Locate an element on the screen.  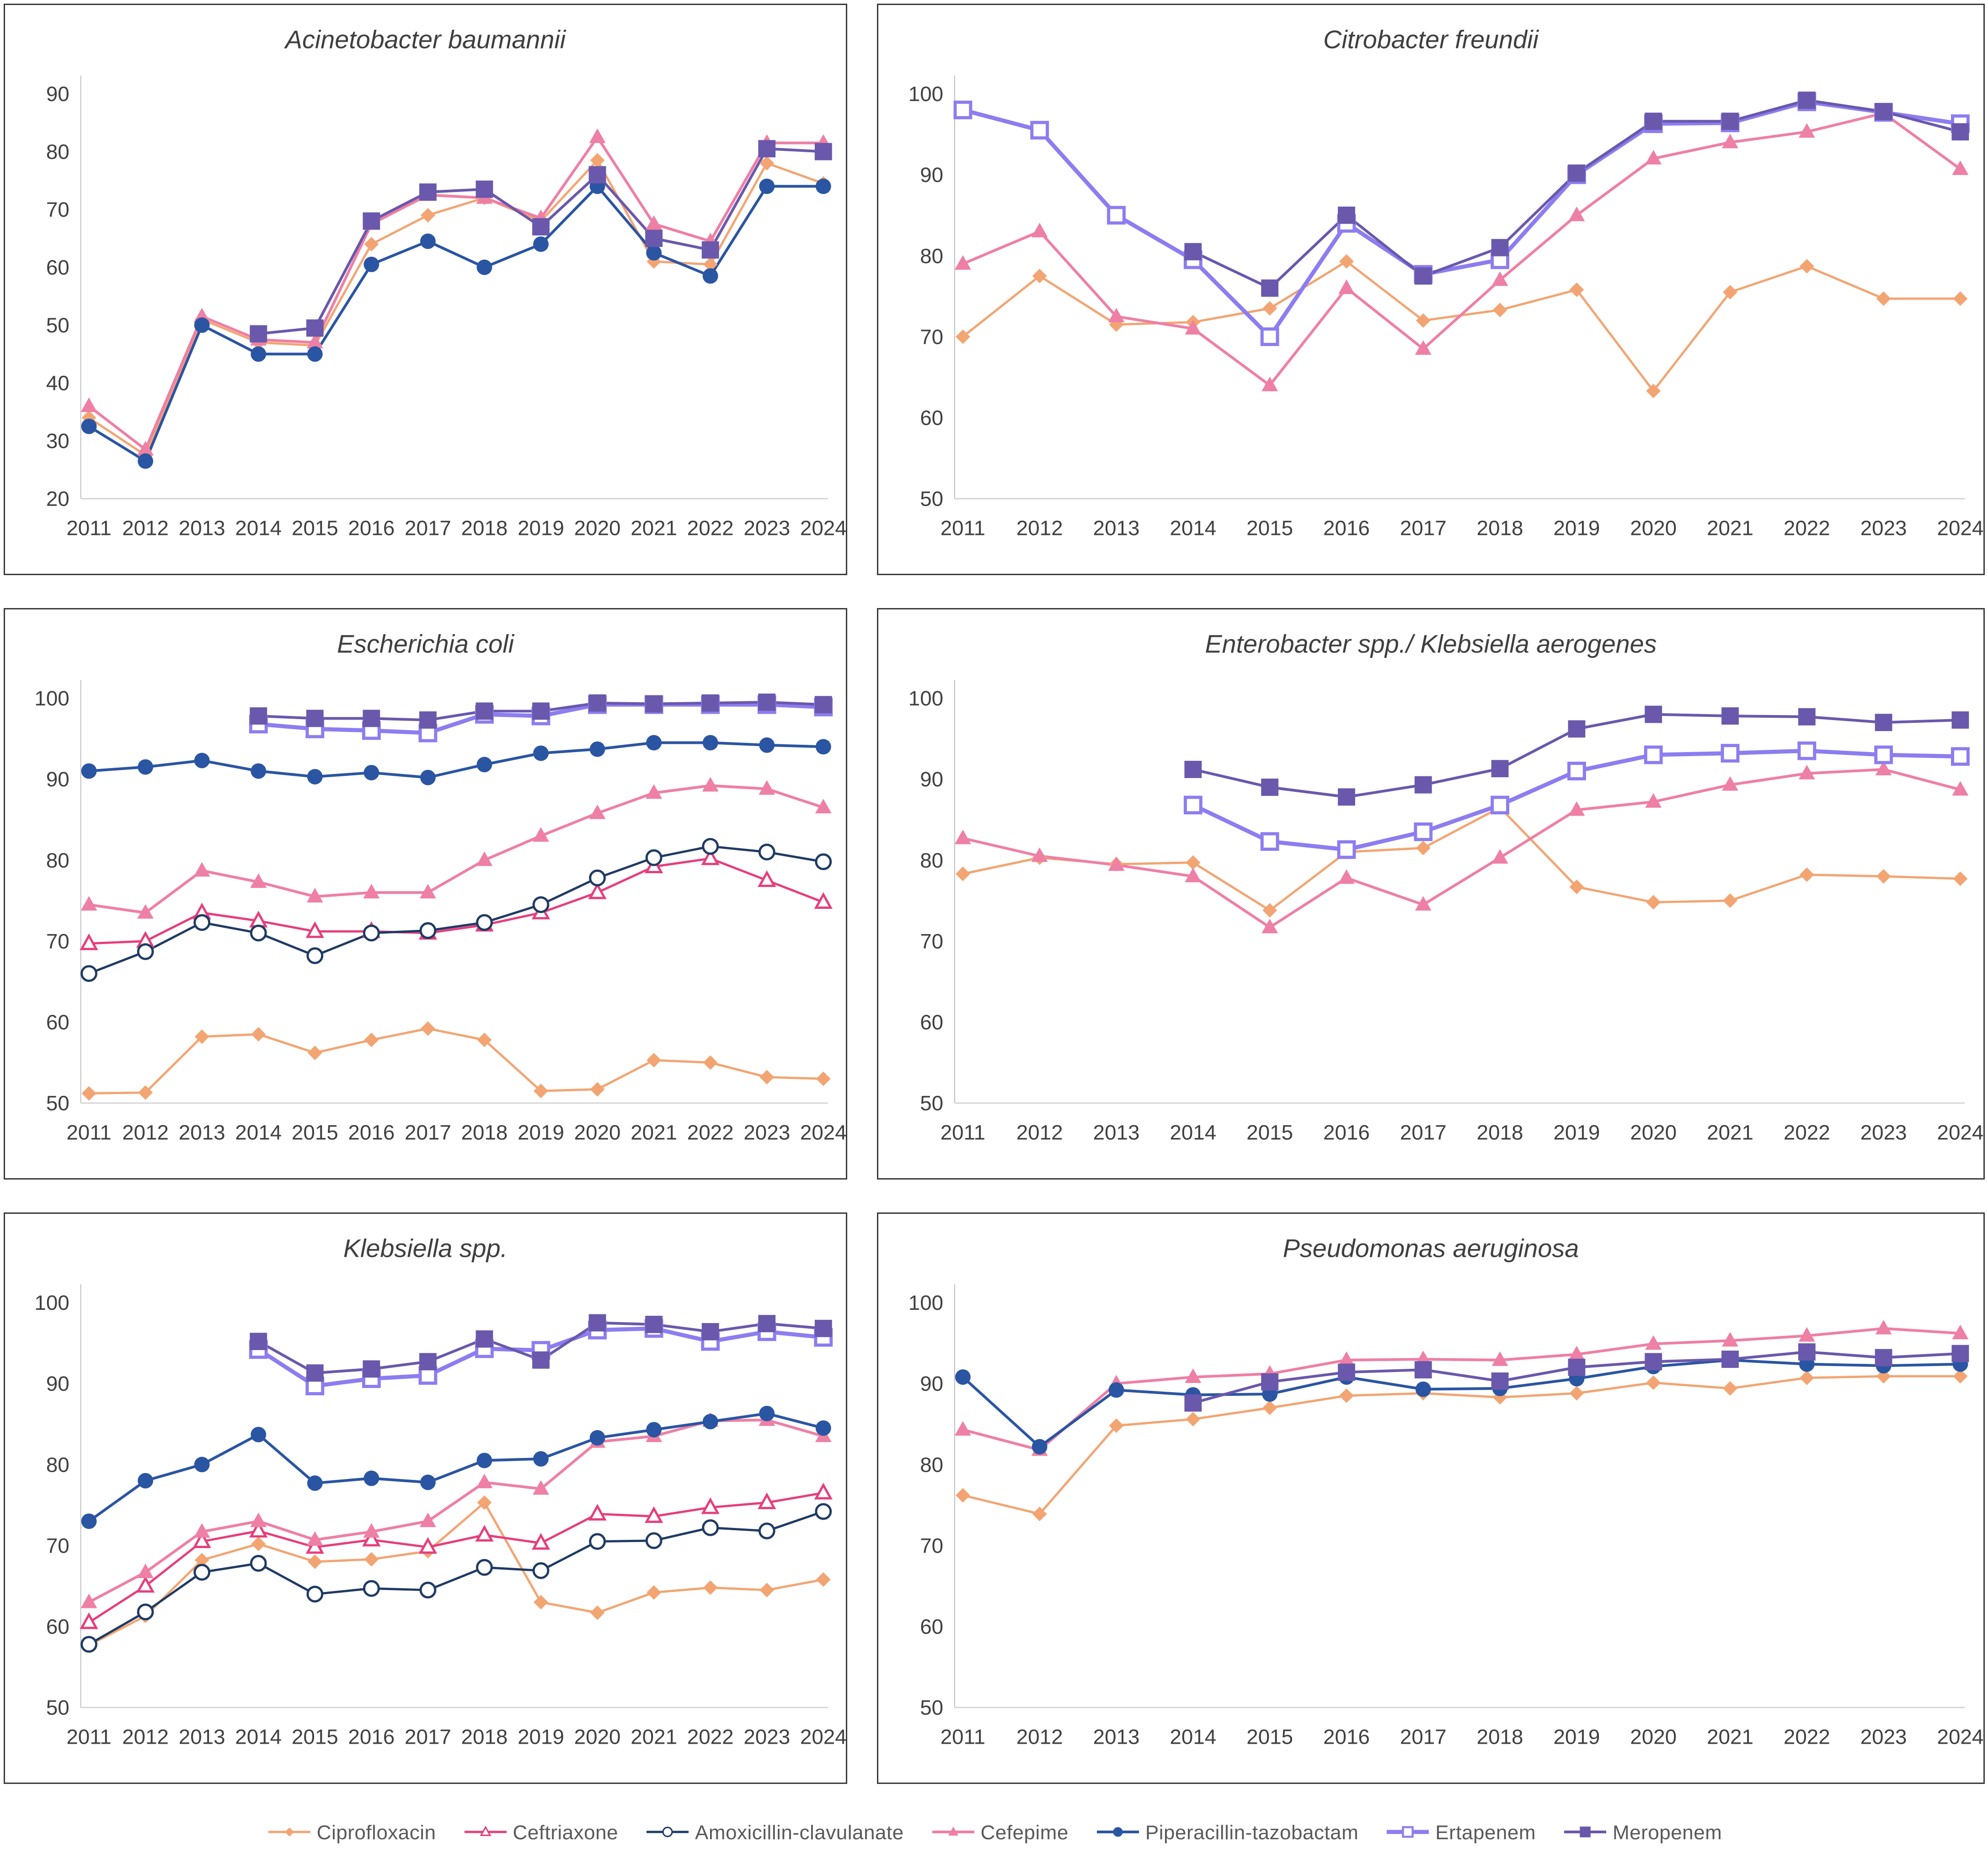
x-tick-label: 2017 is located at coordinates (428, 1133).